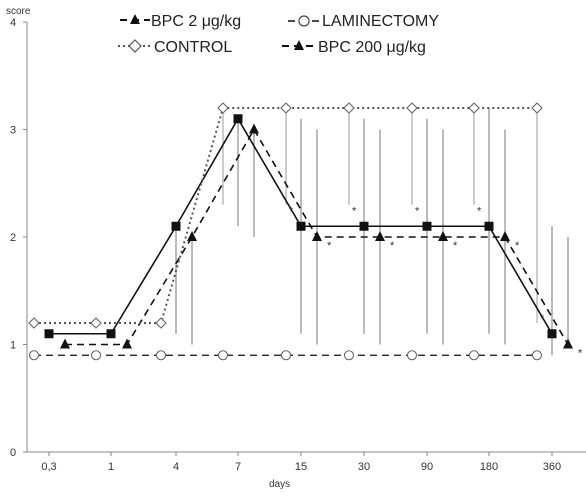 The height and width of the screenshot is (496, 586). Describe the element at coordinates (18, 11) in the screenshot. I see `y-axis-label: score` at that location.